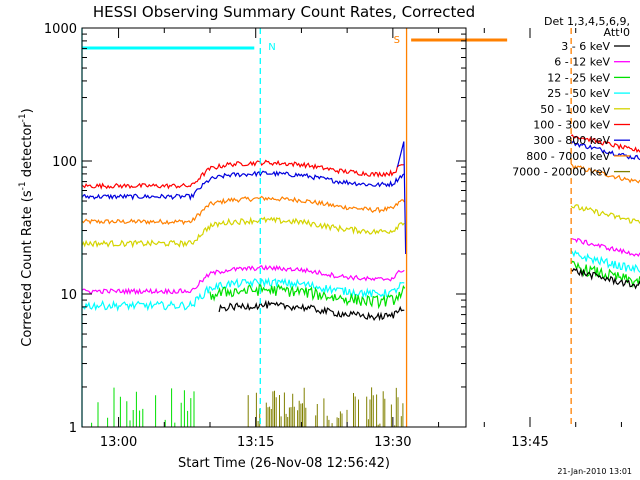 This screenshot has width=640, height=480. What do you see at coordinates (585, 46) in the screenshot?
I see `legend-entry-label: 3 - 6 keV` at bounding box center [585, 46].